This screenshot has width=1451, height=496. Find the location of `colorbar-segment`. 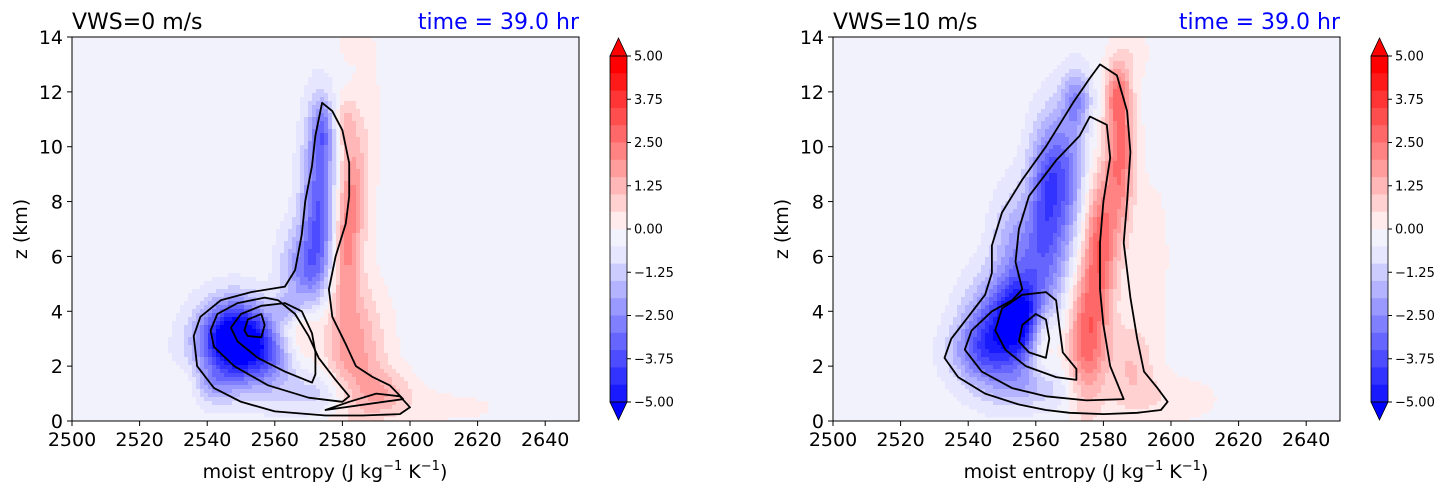

colorbar-segment is located at coordinates (618, 82).